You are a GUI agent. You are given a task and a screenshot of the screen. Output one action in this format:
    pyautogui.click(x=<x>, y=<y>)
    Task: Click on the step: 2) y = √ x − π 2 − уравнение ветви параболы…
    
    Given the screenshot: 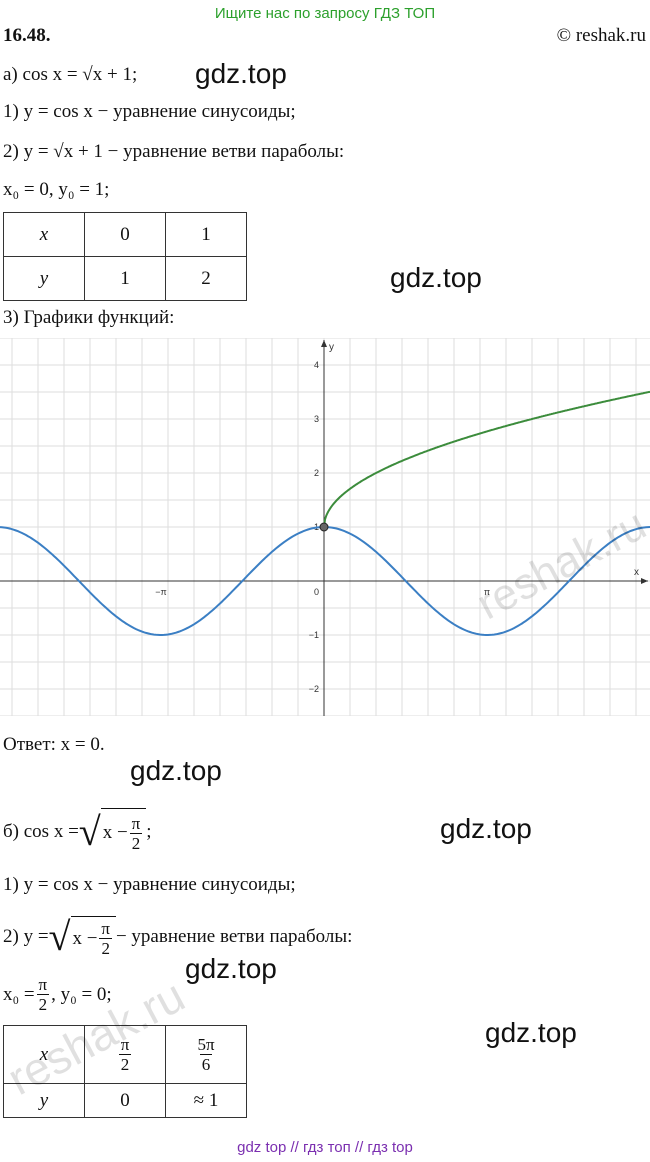 What is the action you would take?
    pyautogui.click(x=177, y=937)
    